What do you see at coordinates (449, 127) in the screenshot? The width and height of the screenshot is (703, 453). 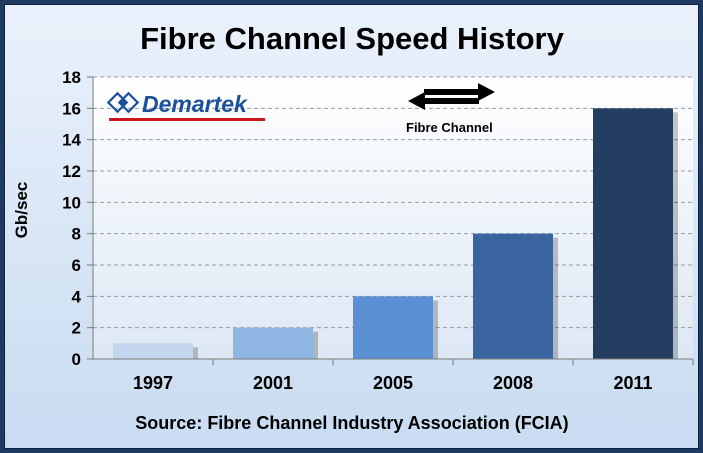 I see `annotation-label: Fibre Channel` at bounding box center [449, 127].